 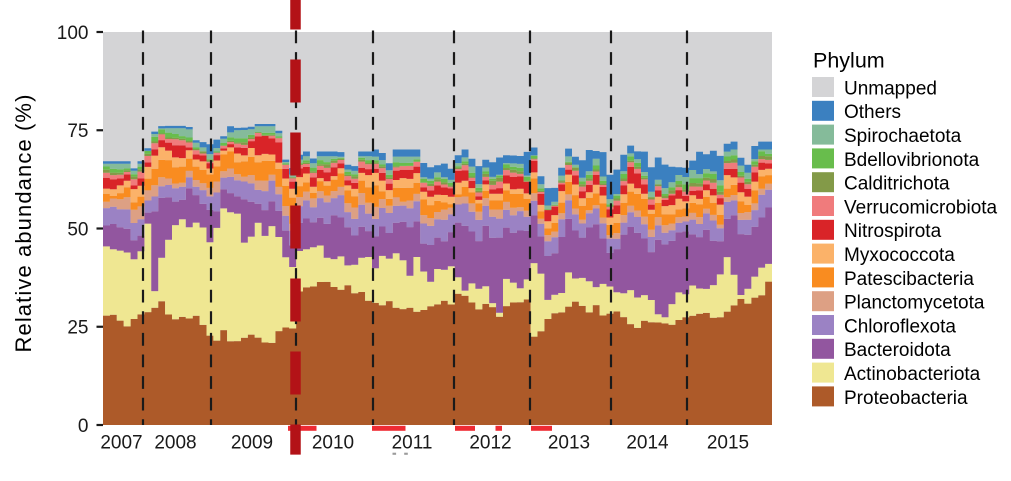 What do you see at coordinates (900, 326) in the screenshot?
I see `svg-text: Chloroflexota` at bounding box center [900, 326].